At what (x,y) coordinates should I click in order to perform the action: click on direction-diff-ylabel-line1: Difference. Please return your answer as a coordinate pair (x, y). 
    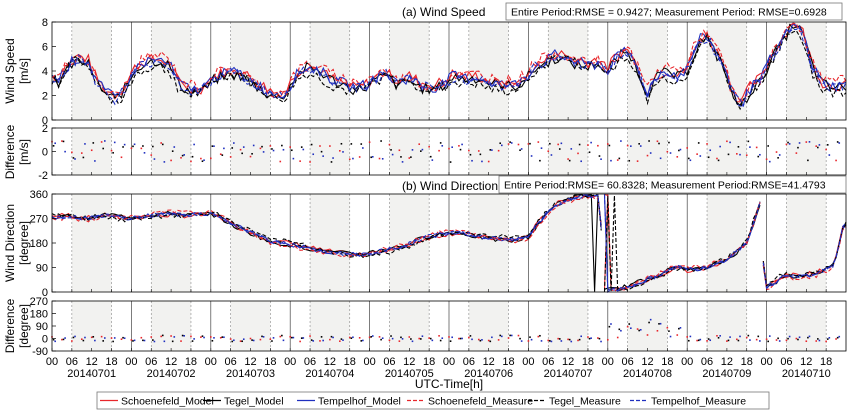
    Looking at the image, I should click on (10, 325).